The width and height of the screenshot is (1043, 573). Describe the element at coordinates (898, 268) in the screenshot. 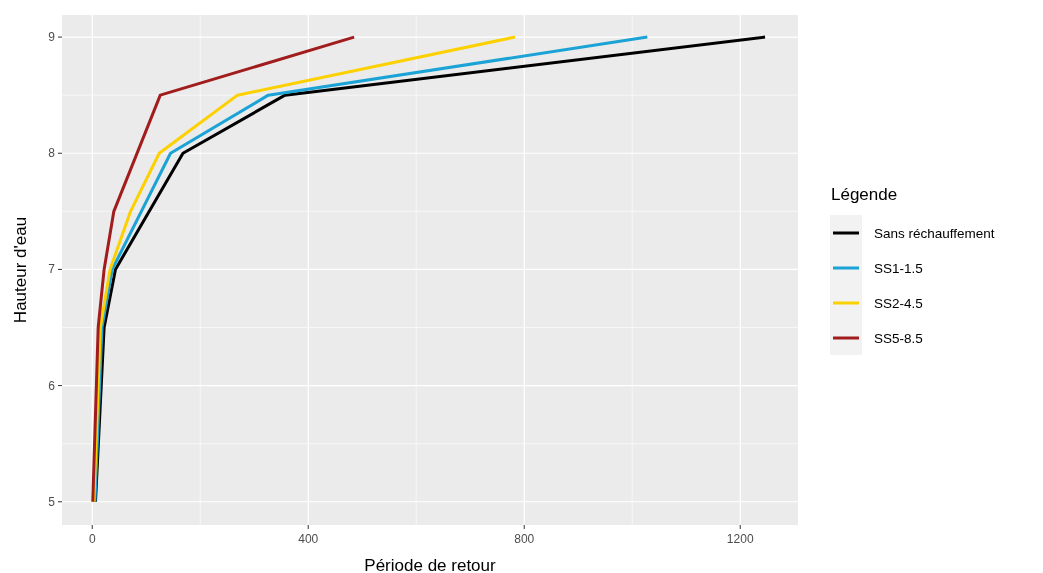

I see `legend-label: SS1-1.5` at that location.